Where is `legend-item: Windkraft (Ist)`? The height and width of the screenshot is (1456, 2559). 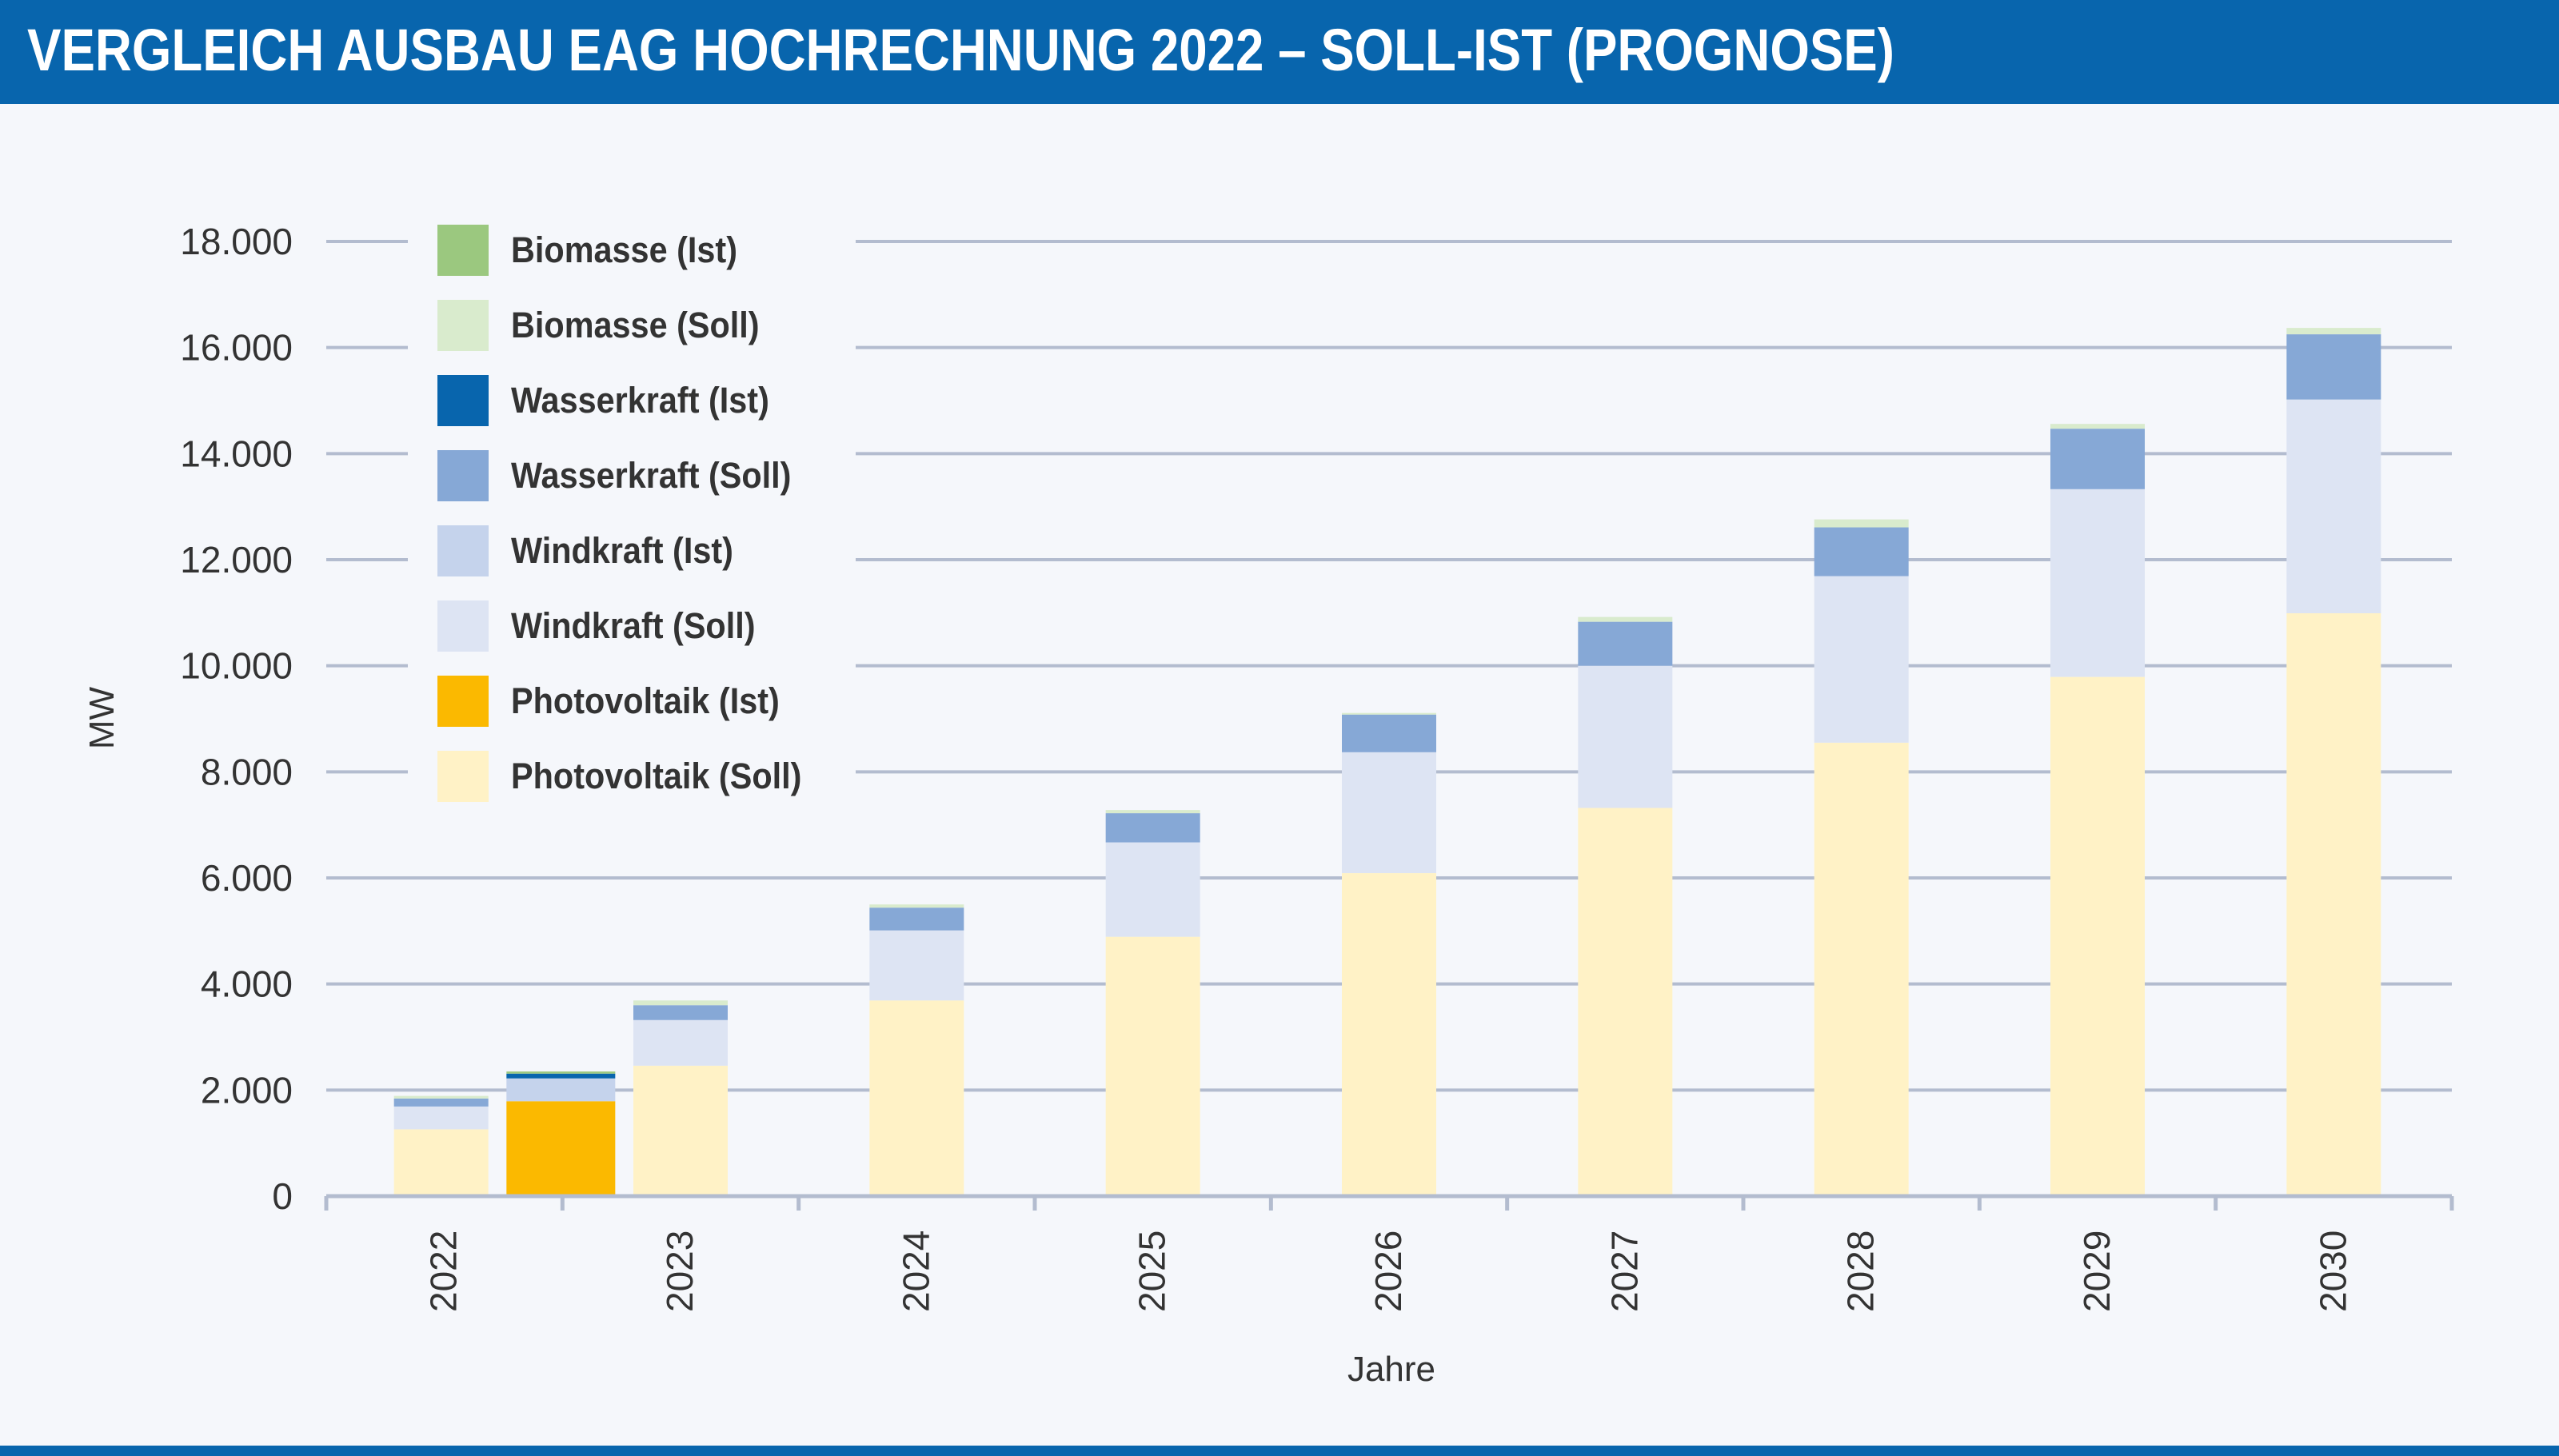
legend-item: Windkraft (Ist) is located at coordinates (632, 550).